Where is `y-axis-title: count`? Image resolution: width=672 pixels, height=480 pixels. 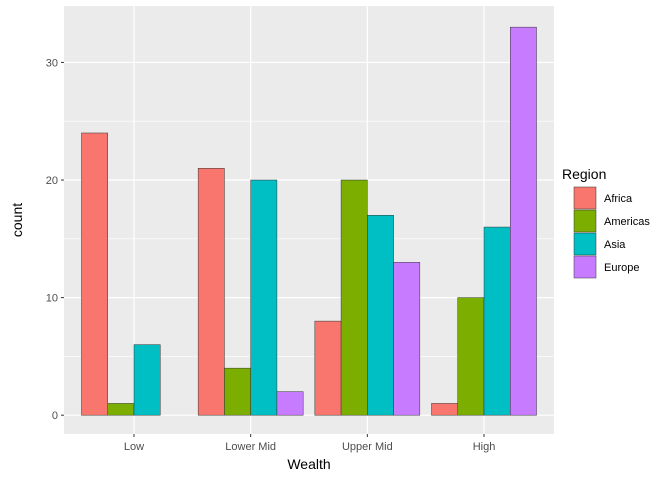 y-axis-title: count is located at coordinates (17, 220).